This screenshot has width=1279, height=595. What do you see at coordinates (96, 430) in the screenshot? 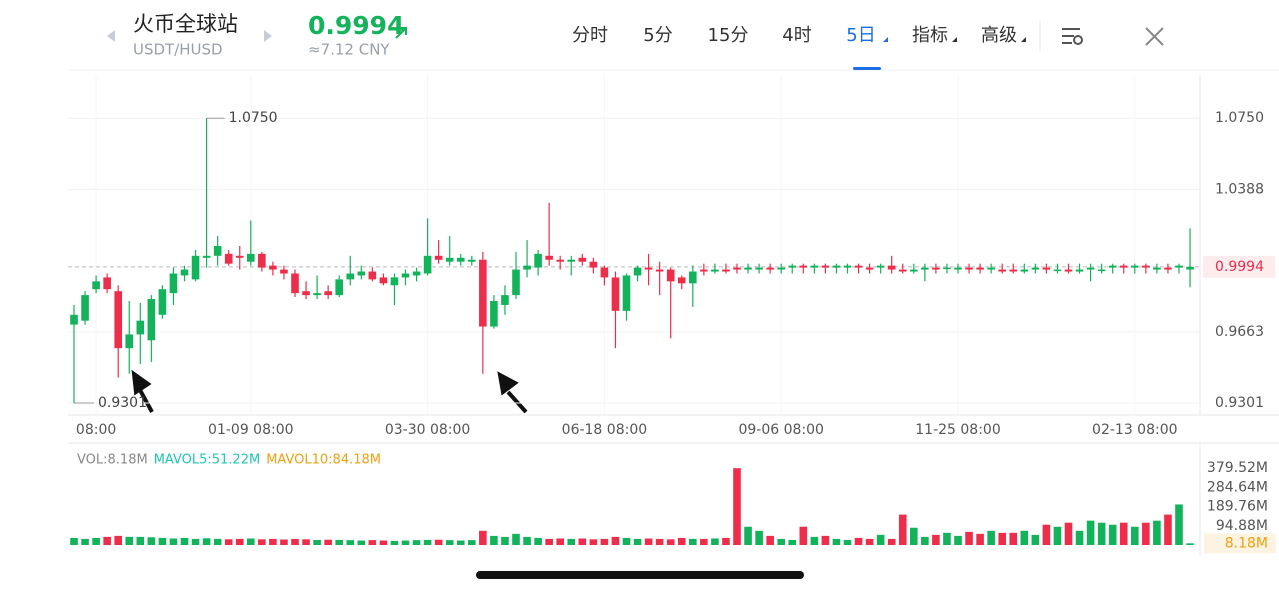
I see `x-tick-label: 08:00` at bounding box center [96, 430].